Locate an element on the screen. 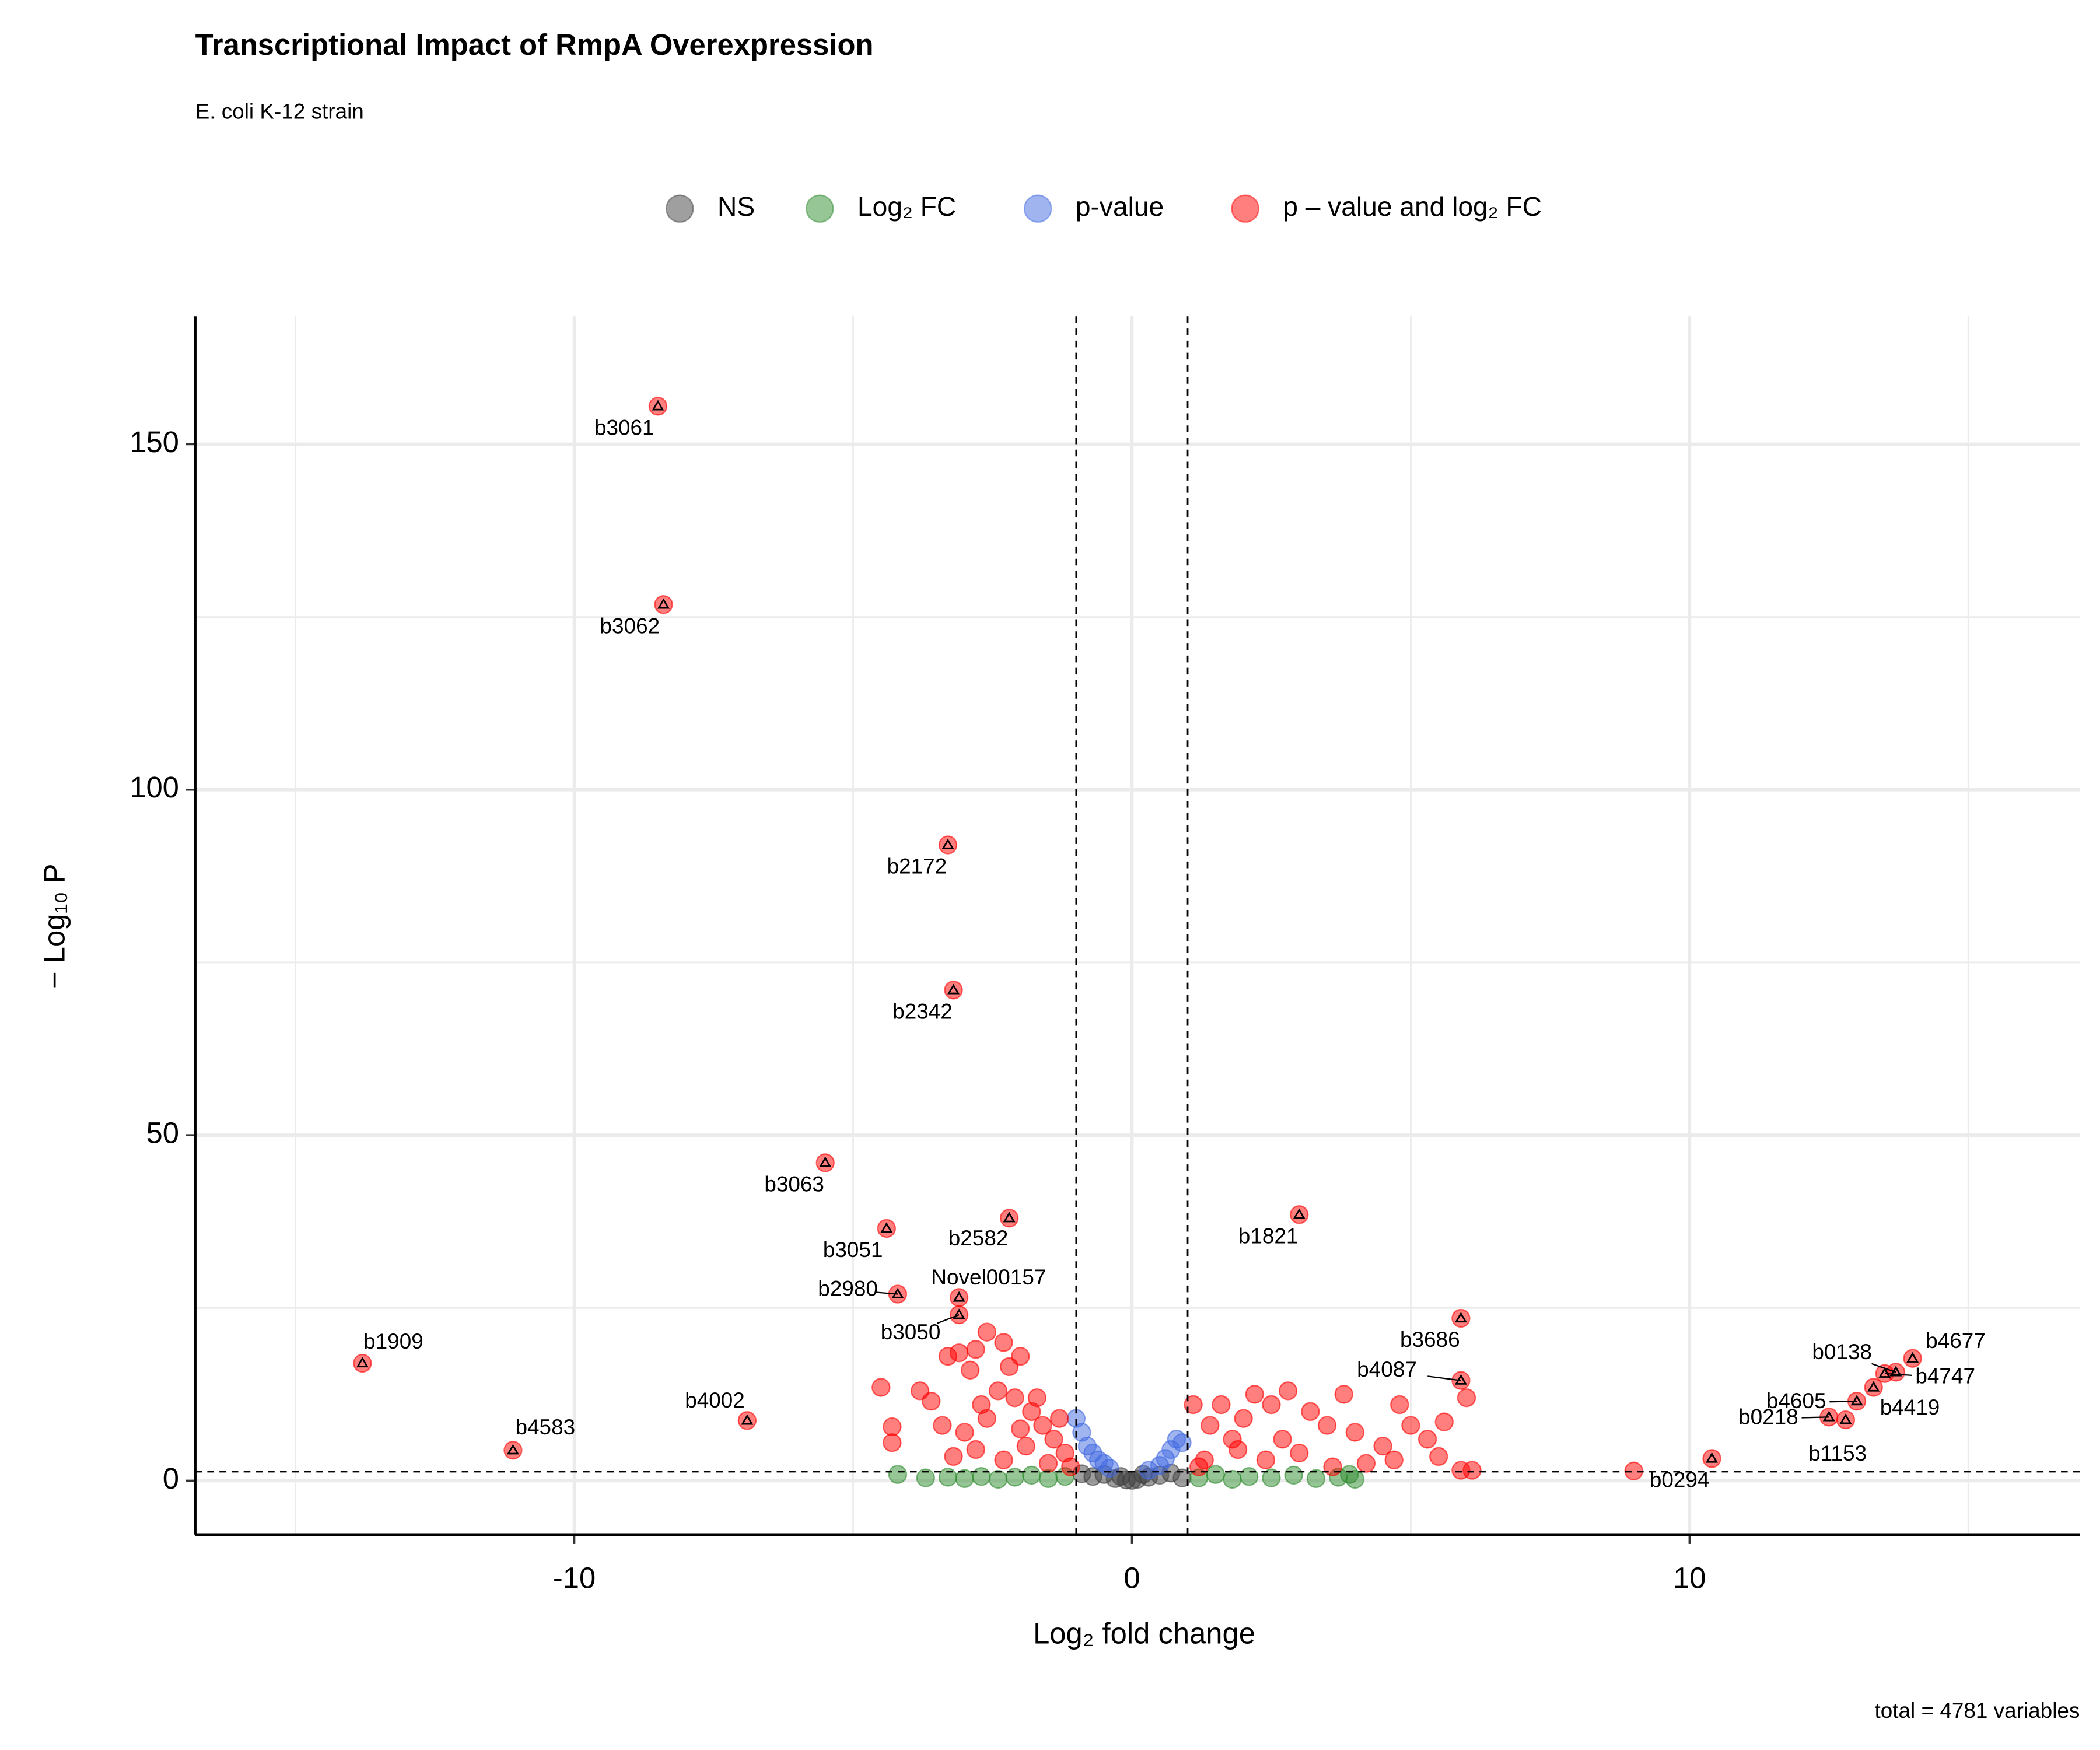  point-label: b3062 is located at coordinates (630, 626).